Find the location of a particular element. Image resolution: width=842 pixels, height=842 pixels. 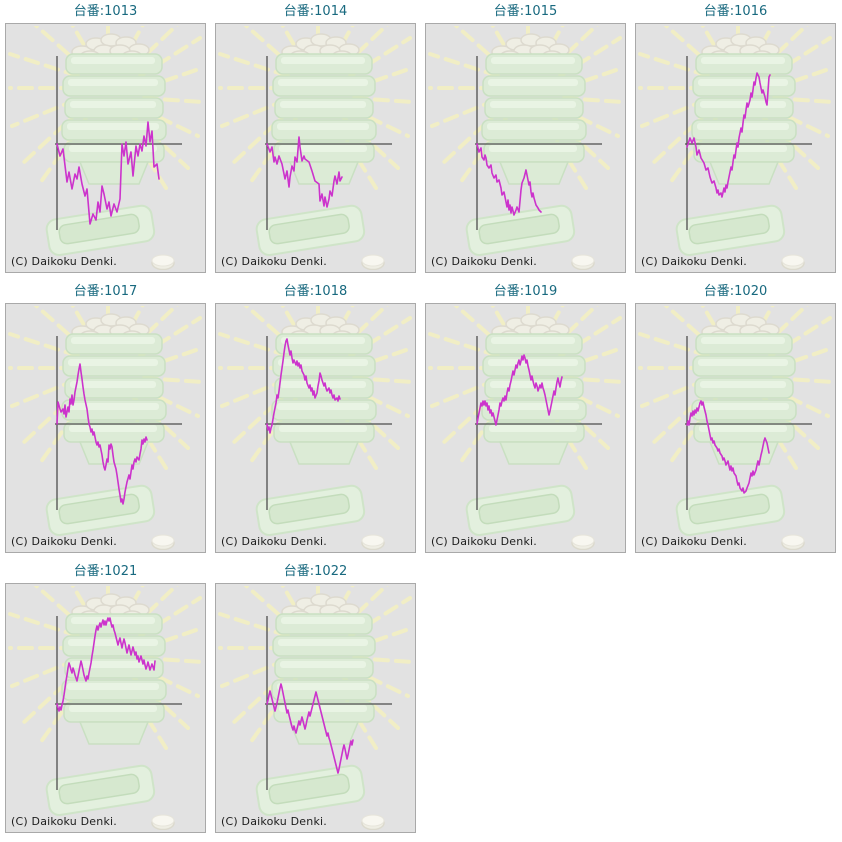

machine-title: 台番:1015 is located at coordinates (525, 11).